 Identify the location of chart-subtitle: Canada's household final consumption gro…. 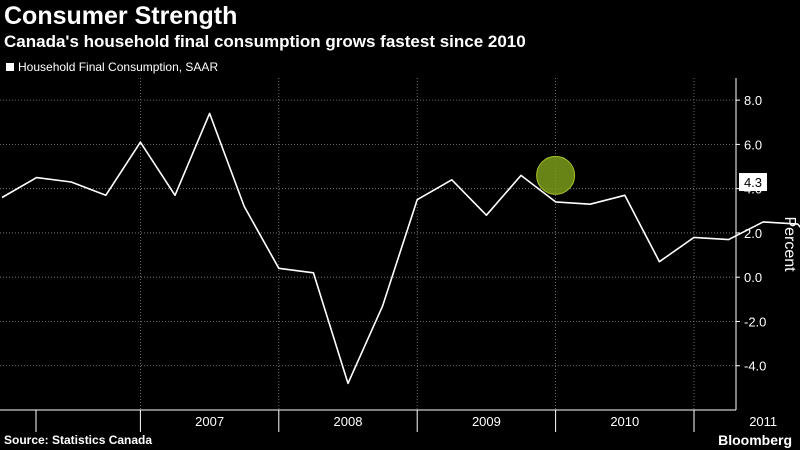
(265, 41).